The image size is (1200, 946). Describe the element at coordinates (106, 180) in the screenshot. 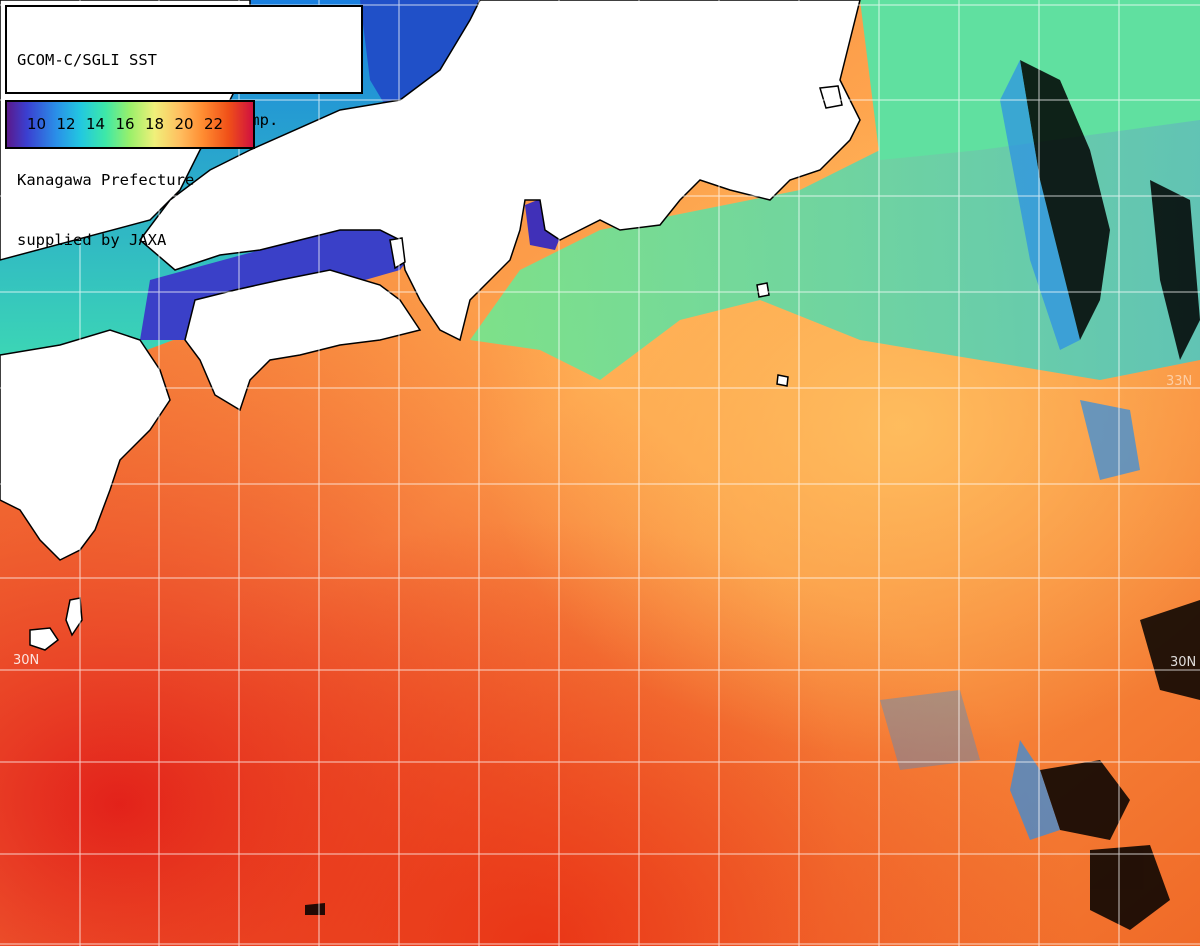

I see `title-line-org: Kanagawa Prefecture` at that location.